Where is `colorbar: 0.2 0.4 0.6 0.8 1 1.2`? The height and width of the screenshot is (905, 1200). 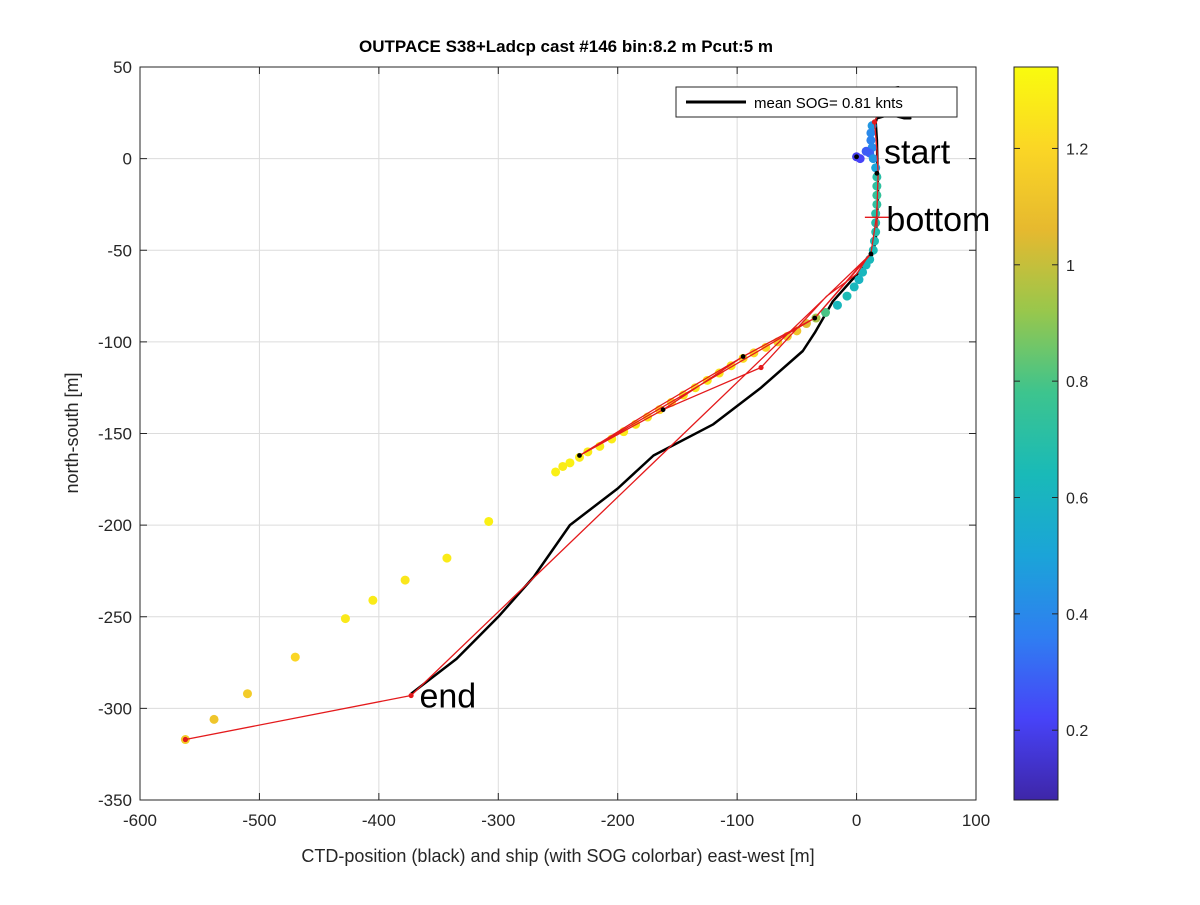 colorbar: 0.2 0.4 0.6 0.8 1 1.2 is located at coordinates (1050, 433).